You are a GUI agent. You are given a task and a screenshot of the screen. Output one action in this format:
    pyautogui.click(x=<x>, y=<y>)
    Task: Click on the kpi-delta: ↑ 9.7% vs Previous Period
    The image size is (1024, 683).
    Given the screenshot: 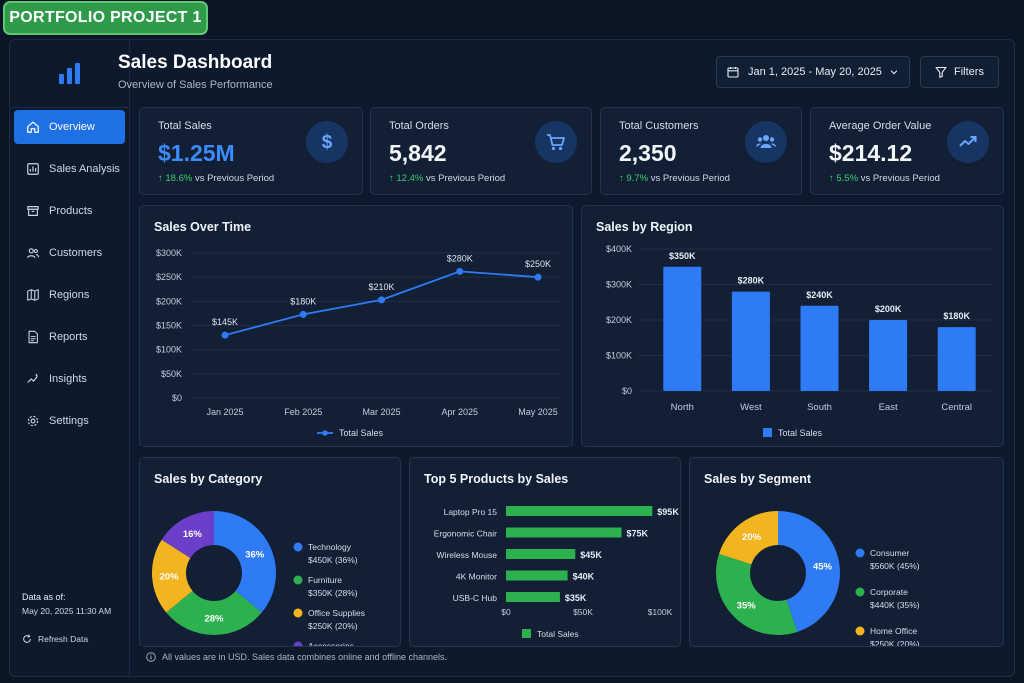 What is the action you would take?
    pyautogui.click(x=674, y=178)
    